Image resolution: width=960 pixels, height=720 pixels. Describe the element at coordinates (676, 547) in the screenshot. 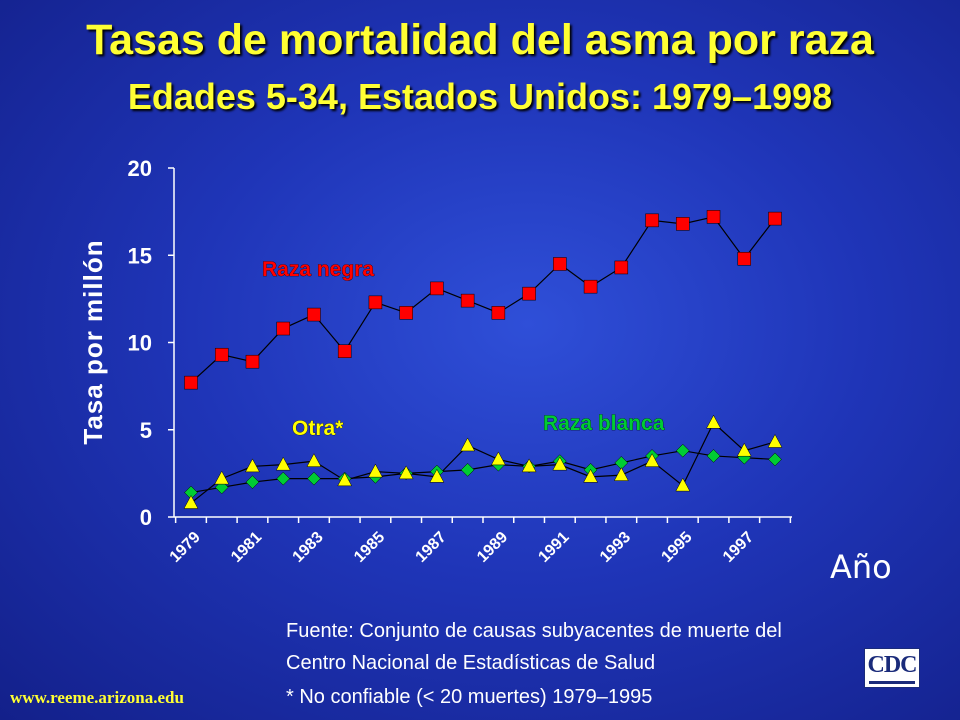

I see `x-tick-label: 1995` at that location.